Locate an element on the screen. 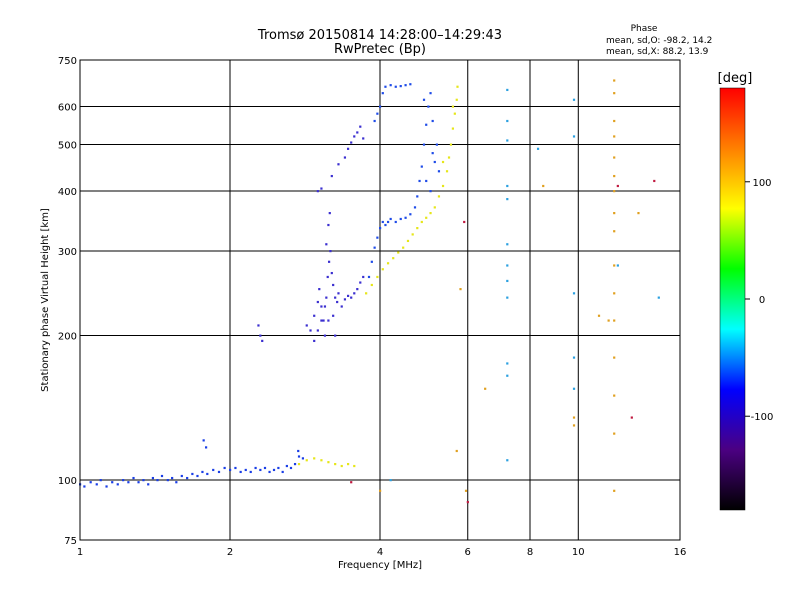 The height and width of the screenshot is (600, 800). y-tick-label: 400 is located at coordinates (67, 192).